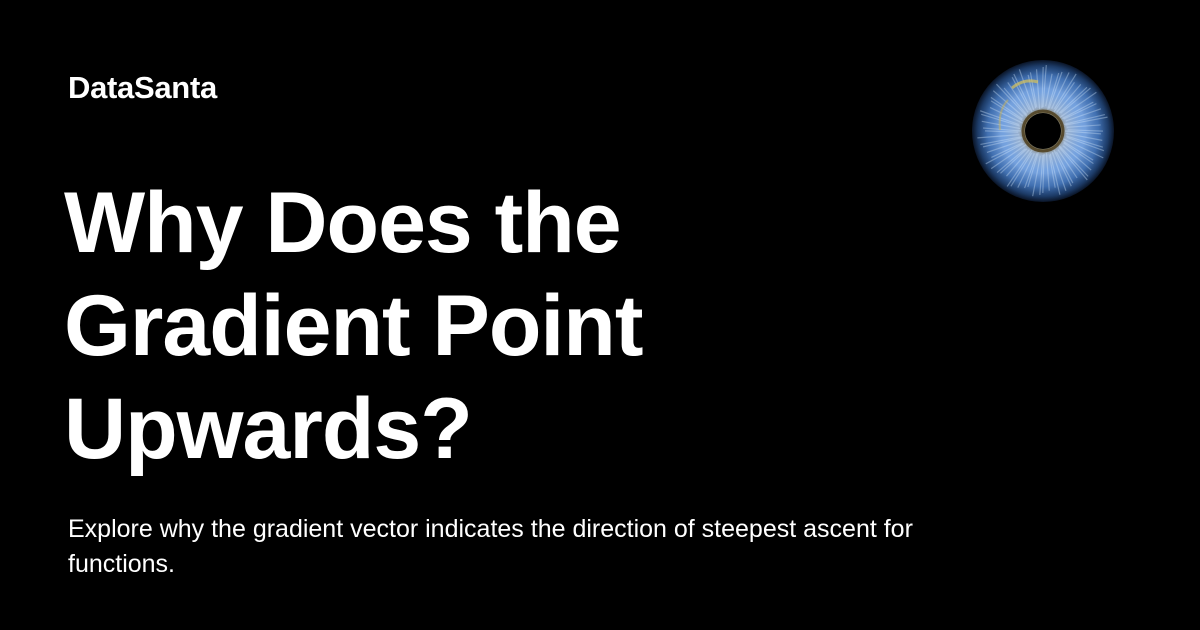 The image size is (1200, 630). Describe the element at coordinates (268, 429) in the screenshot. I see `title-line-3: Upwards?` at that location.